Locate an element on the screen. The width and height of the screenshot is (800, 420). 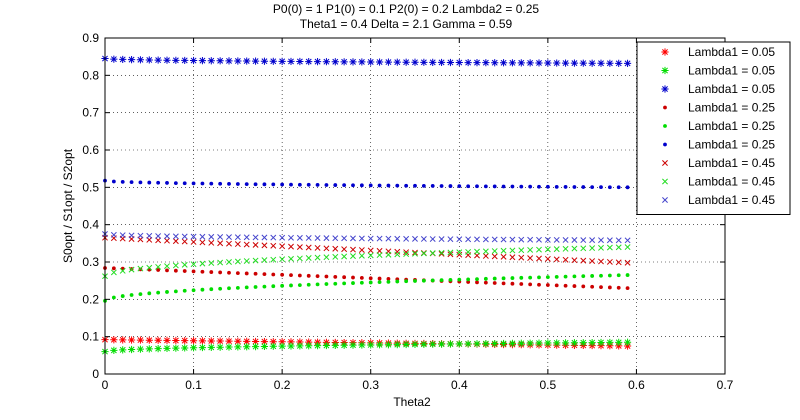
legend-label: Lambda1 = 0.05 is located at coordinates (731, 71).